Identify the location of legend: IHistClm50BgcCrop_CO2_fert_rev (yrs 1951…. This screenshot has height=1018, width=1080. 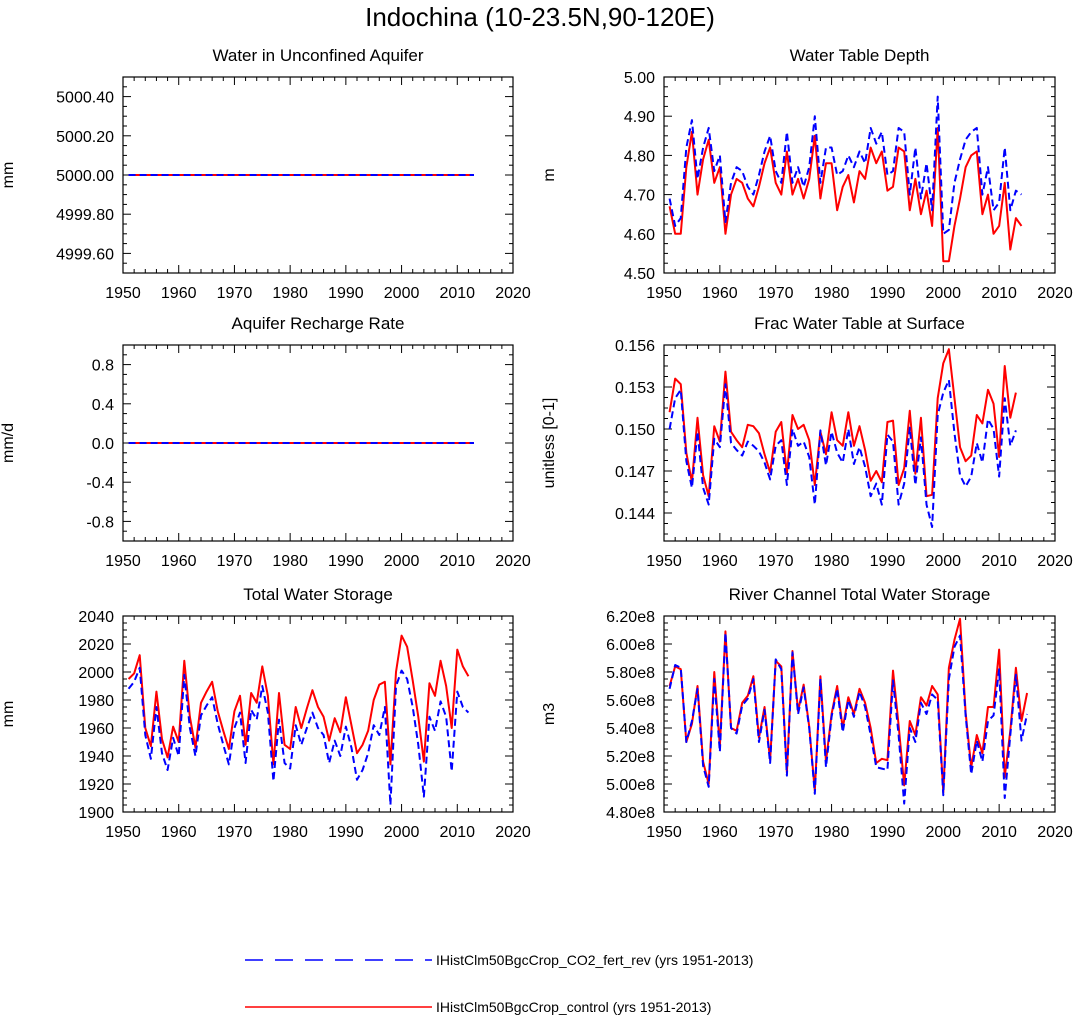
(499, 983).